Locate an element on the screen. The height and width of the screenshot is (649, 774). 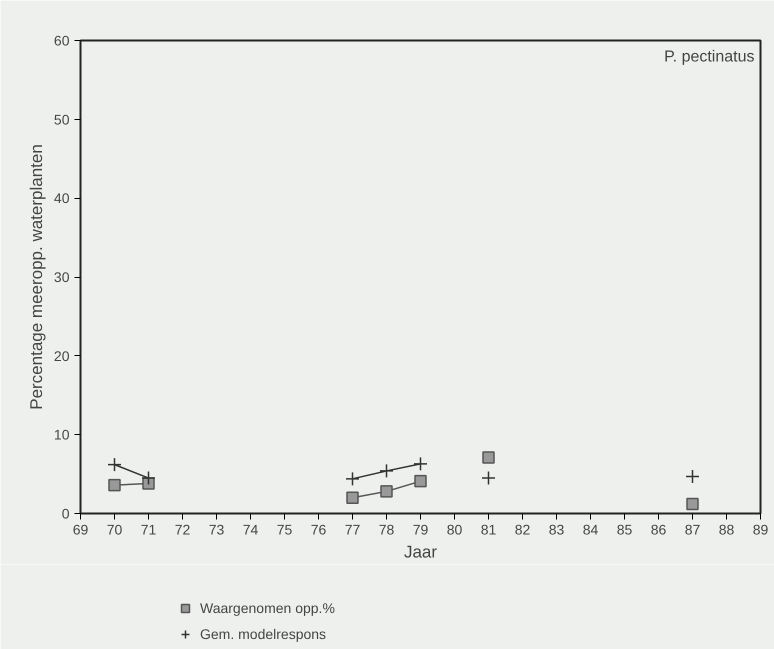
x-tick-label: 81 is located at coordinates (488, 530).